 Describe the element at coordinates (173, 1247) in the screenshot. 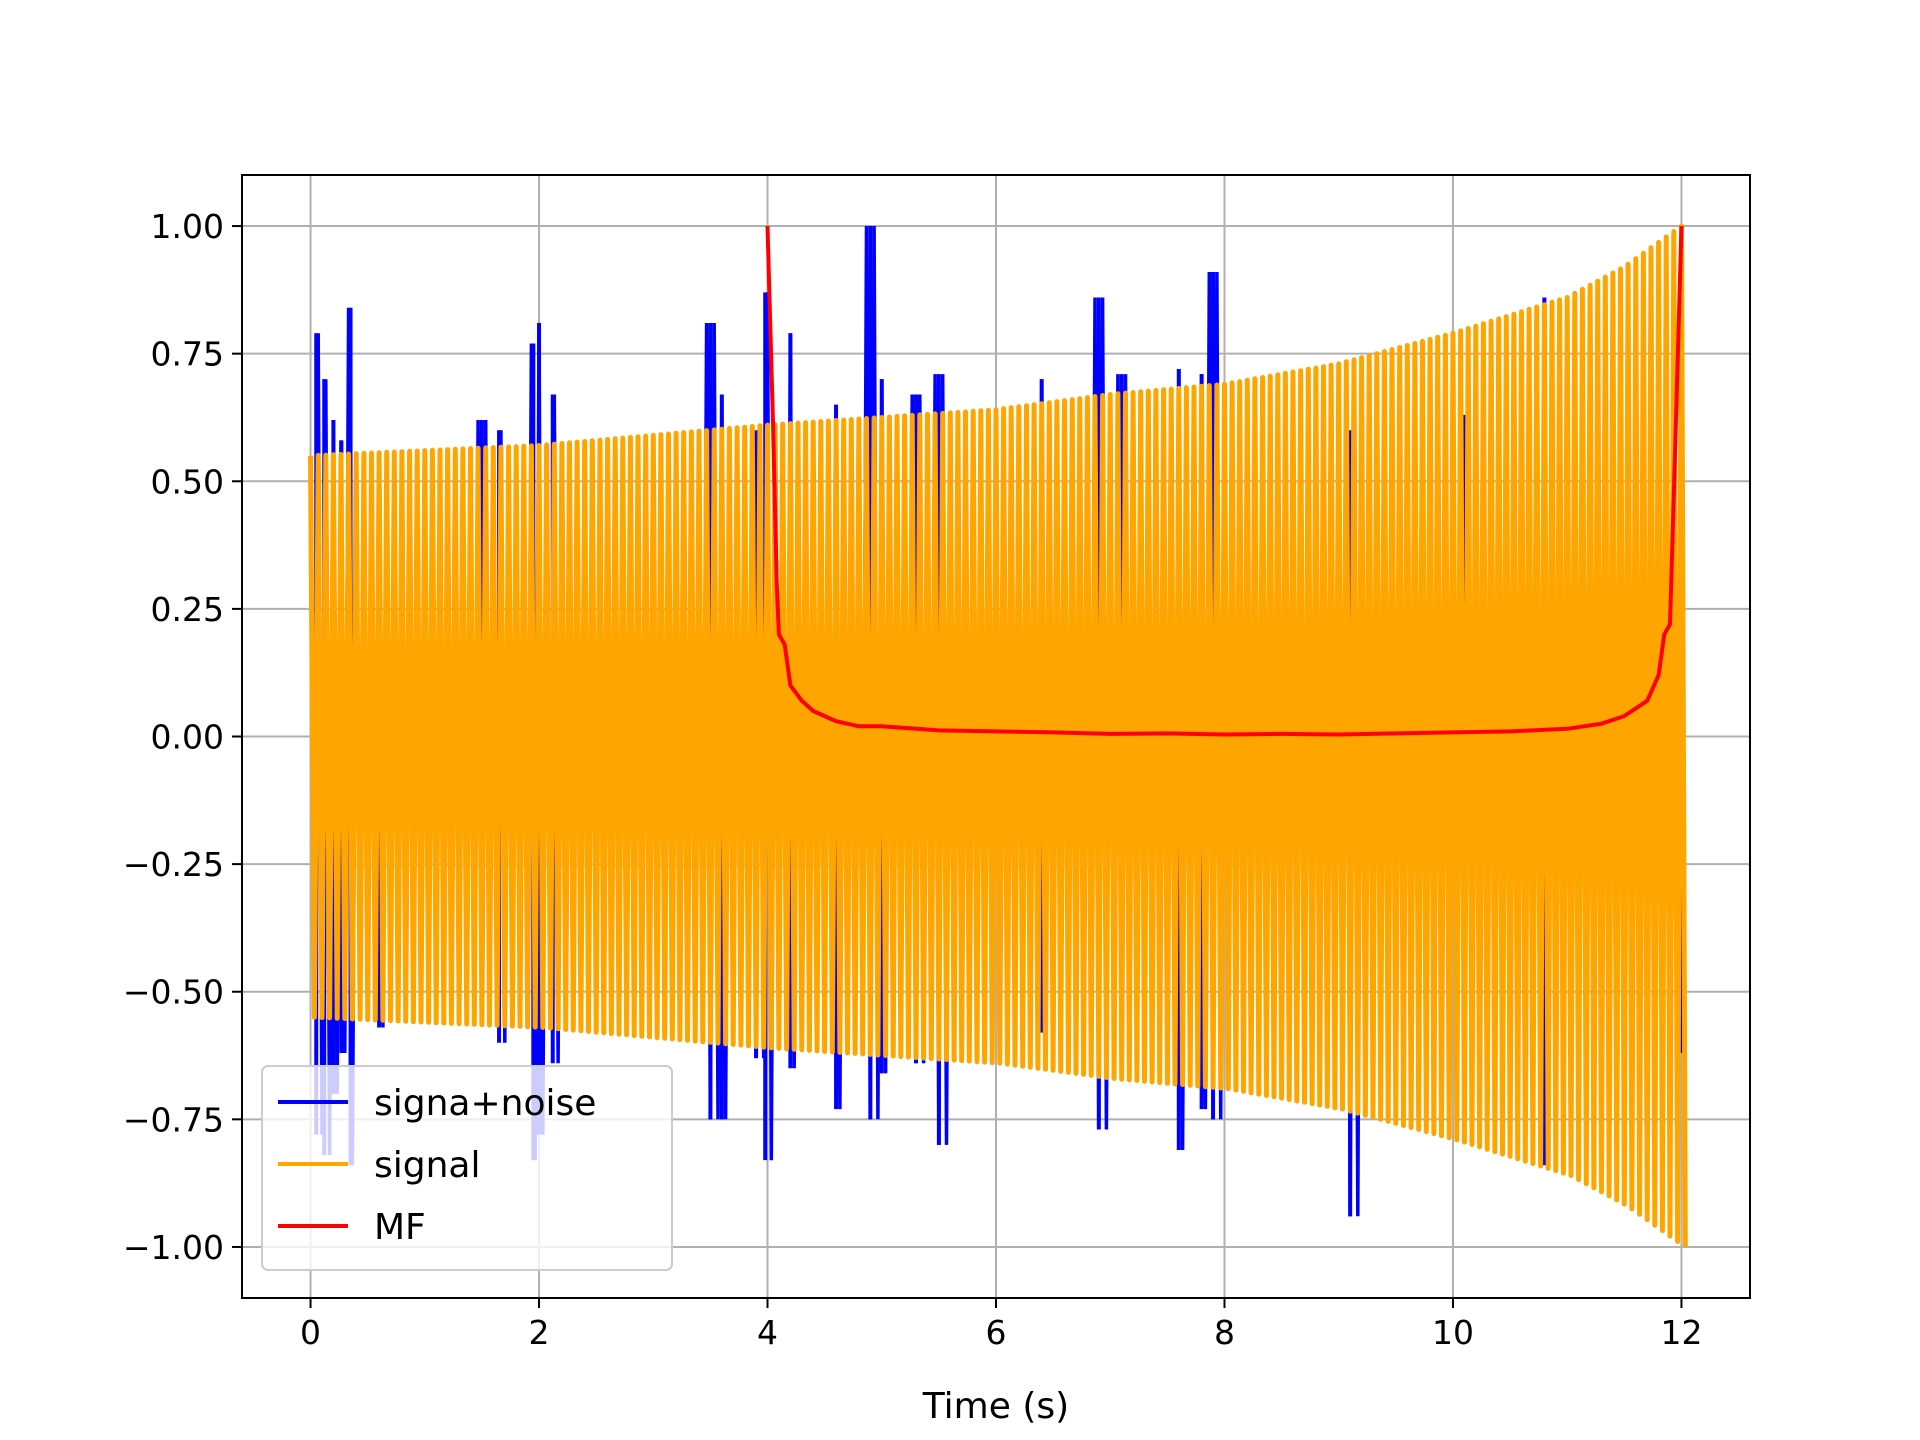

I see `y-tick-label: −1.00` at that location.